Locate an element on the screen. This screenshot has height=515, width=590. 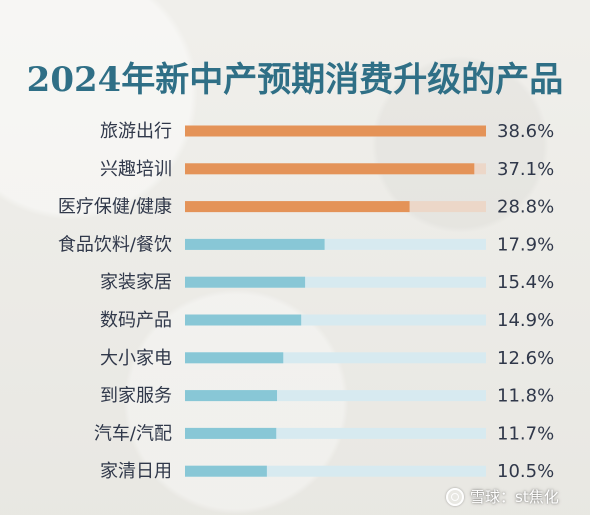
watermark: 雪球：st焦化 is located at coordinates (502, 496).